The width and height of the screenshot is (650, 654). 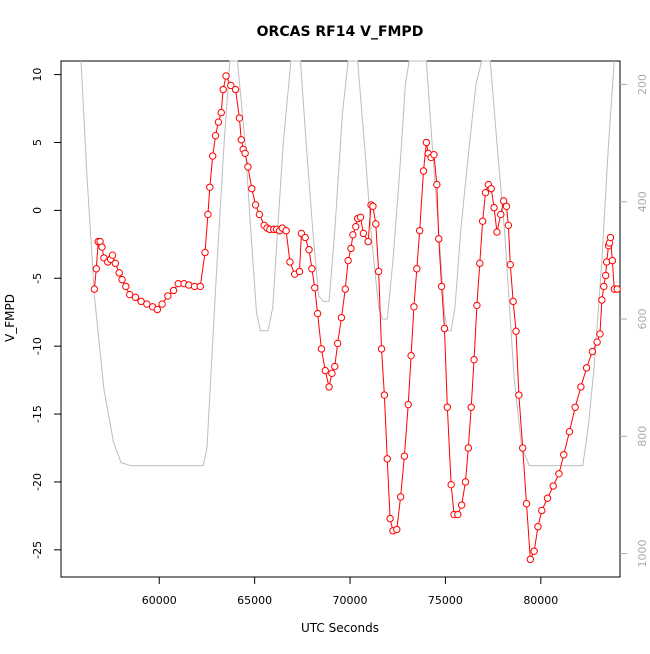 What do you see at coordinates (642, 436) in the screenshot?
I see `right-tick-label: 800` at bounding box center [642, 436].